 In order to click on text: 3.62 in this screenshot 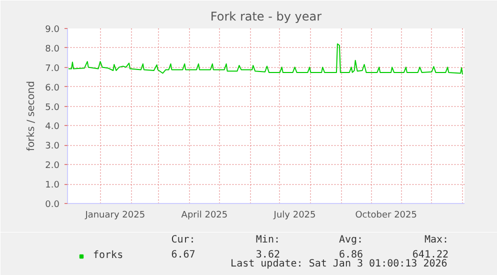, I will do `click(268, 255)`.